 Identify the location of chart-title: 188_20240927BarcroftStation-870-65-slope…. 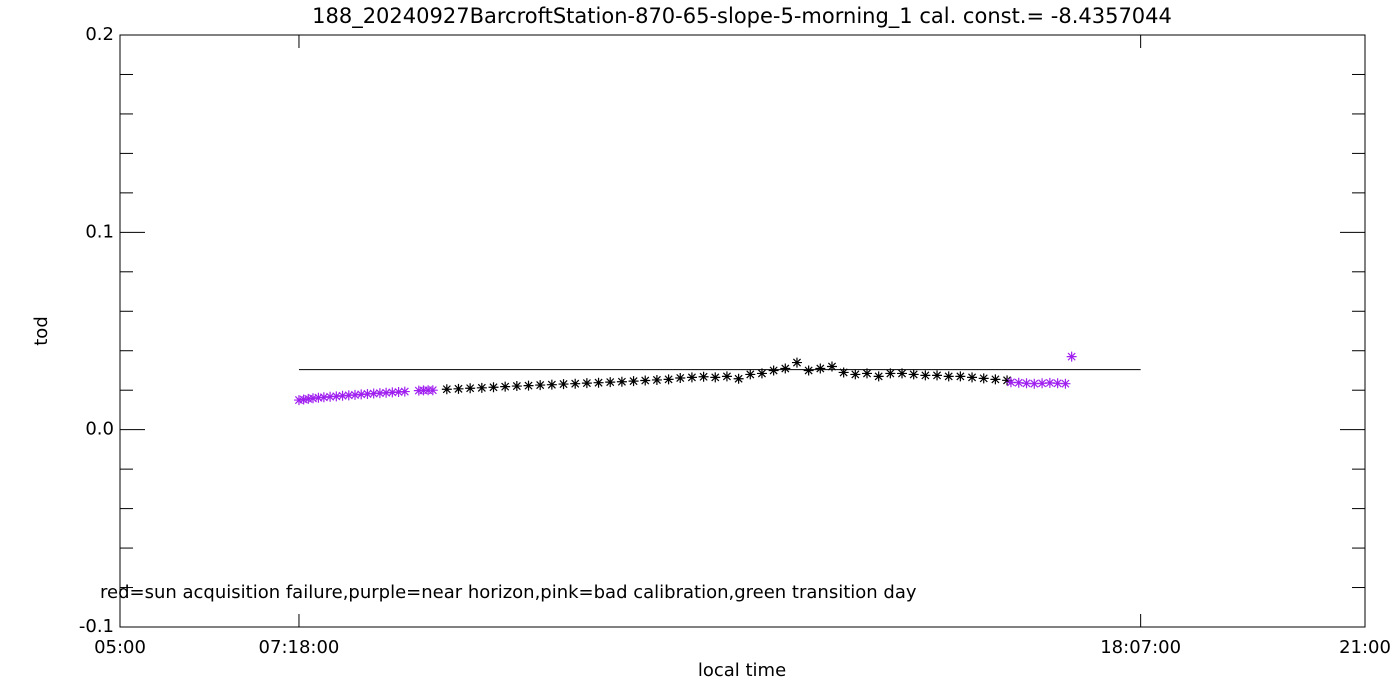
(742, 16).